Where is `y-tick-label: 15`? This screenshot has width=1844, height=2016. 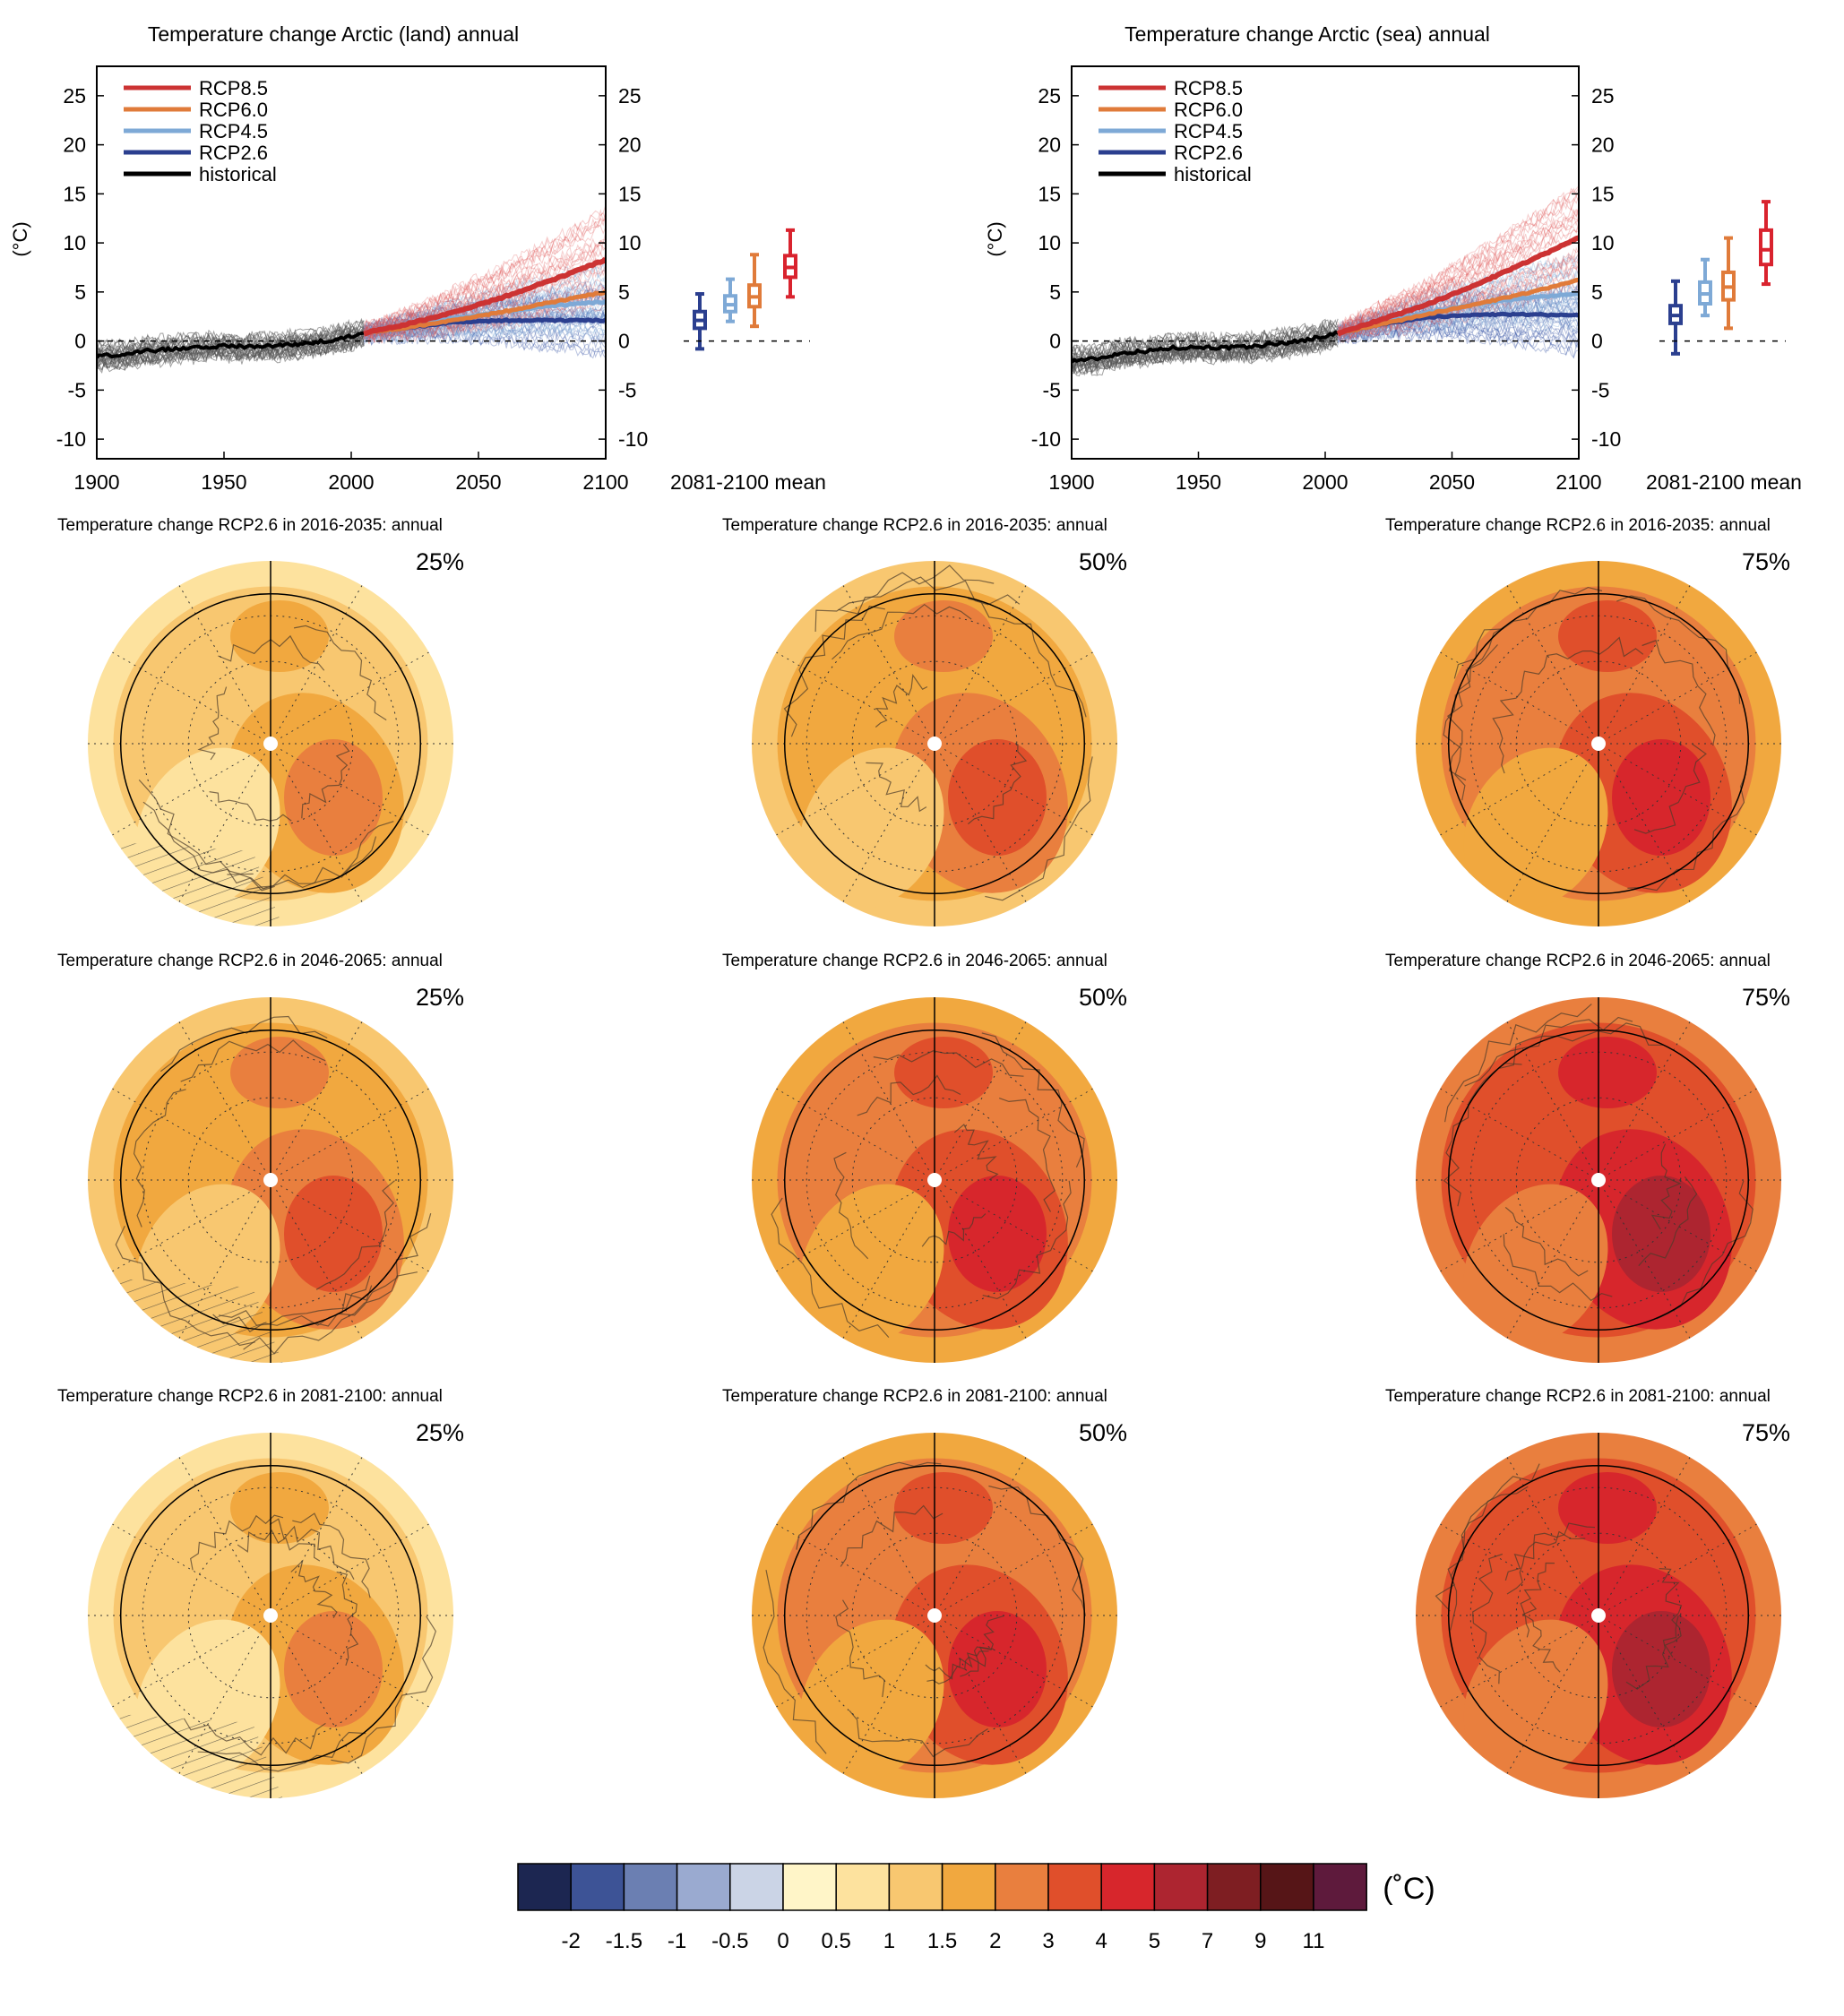 y-tick-label: 15 is located at coordinates (74, 194).